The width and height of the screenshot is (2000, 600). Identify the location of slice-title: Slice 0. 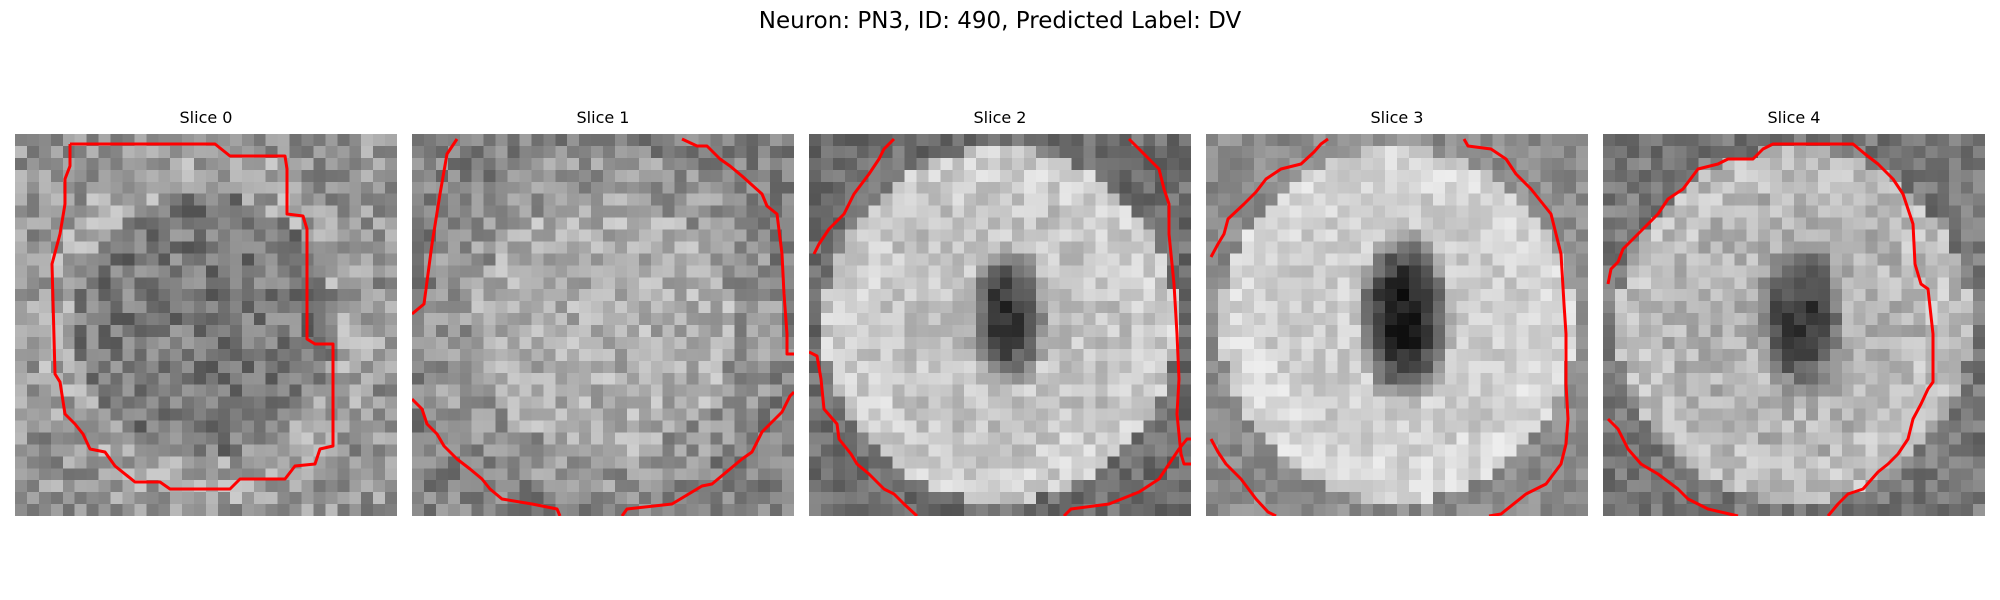
(206, 117).